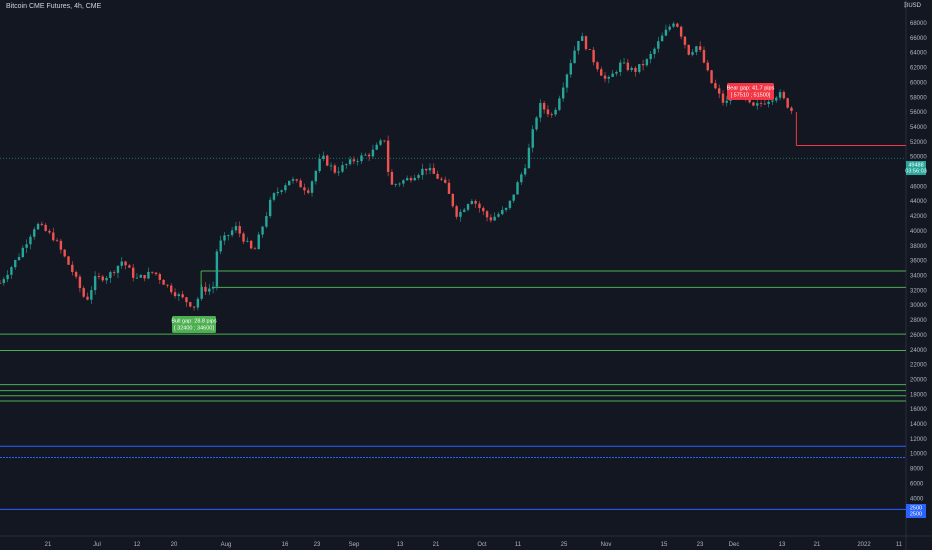 The height and width of the screenshot is (550, 932). What do you see at coordinates (97, 545) in the screenshot?
I see `x-tick-label: Jul` at bounding box center [97, 545].